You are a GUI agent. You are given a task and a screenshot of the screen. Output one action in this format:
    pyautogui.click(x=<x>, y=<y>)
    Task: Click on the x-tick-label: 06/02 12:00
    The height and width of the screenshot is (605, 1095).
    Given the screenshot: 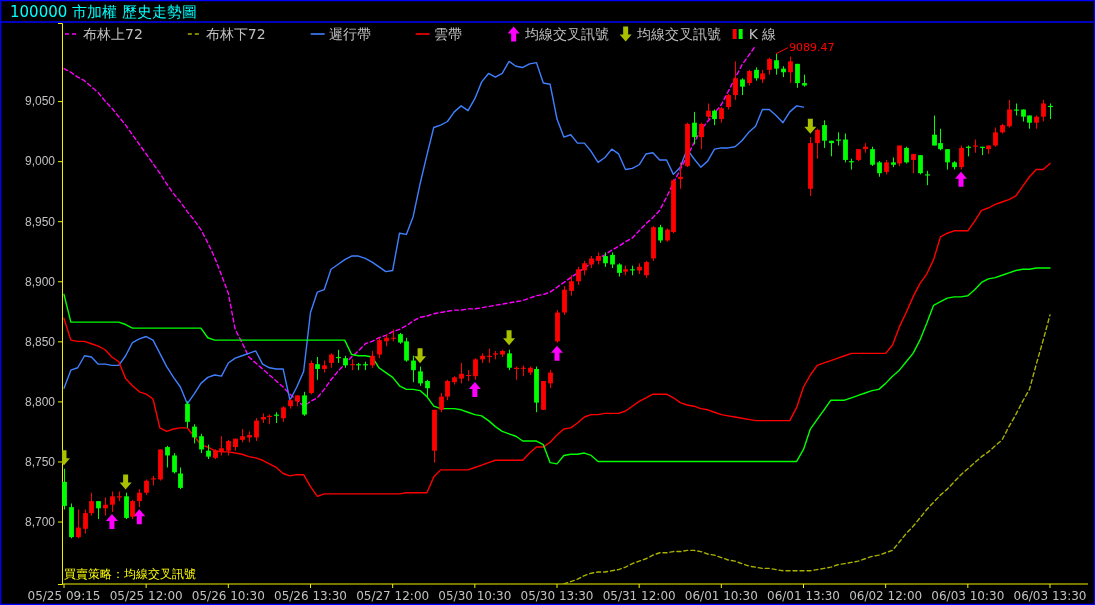 What is the action you would take?
    pyautogui.click(x=886, y=596)
    